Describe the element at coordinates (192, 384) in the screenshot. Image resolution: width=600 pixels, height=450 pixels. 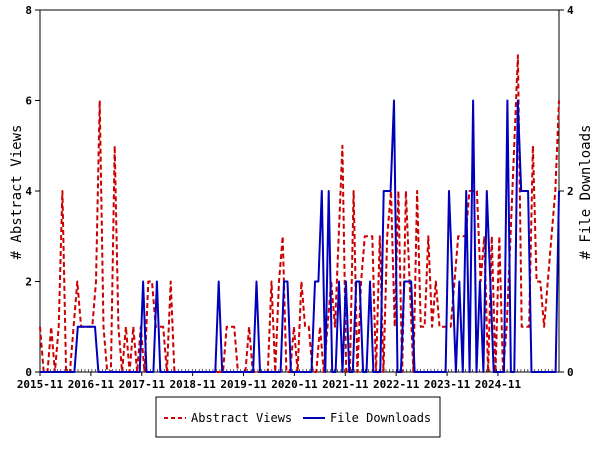
I see `x-tick-label: 2018-11` at that location.